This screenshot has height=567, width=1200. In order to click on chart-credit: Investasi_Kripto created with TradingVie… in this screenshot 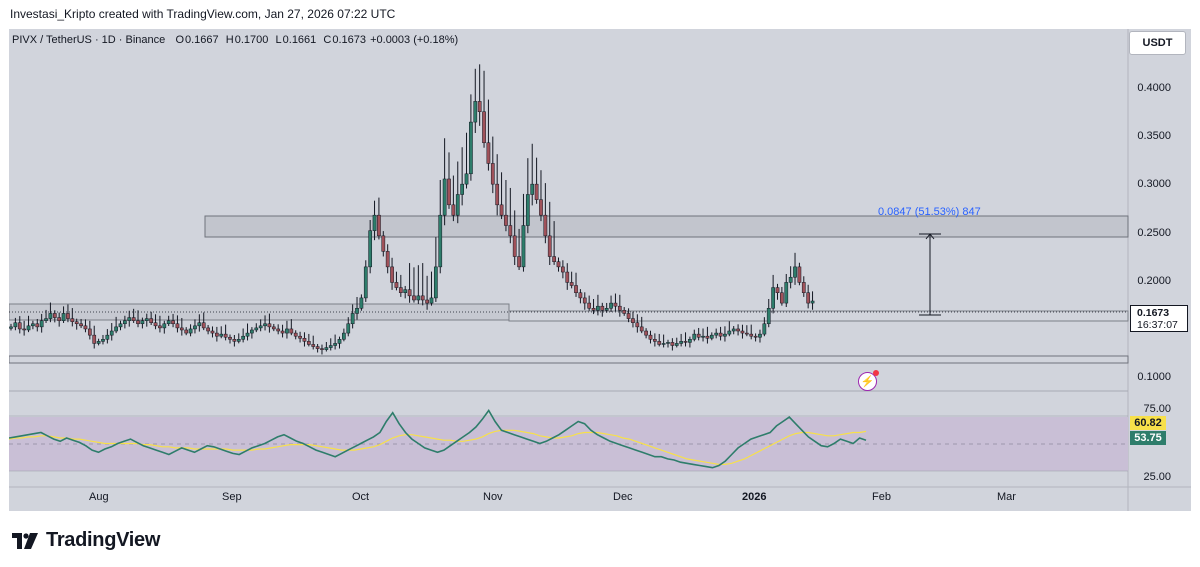, I will do `click(203, 14)`.